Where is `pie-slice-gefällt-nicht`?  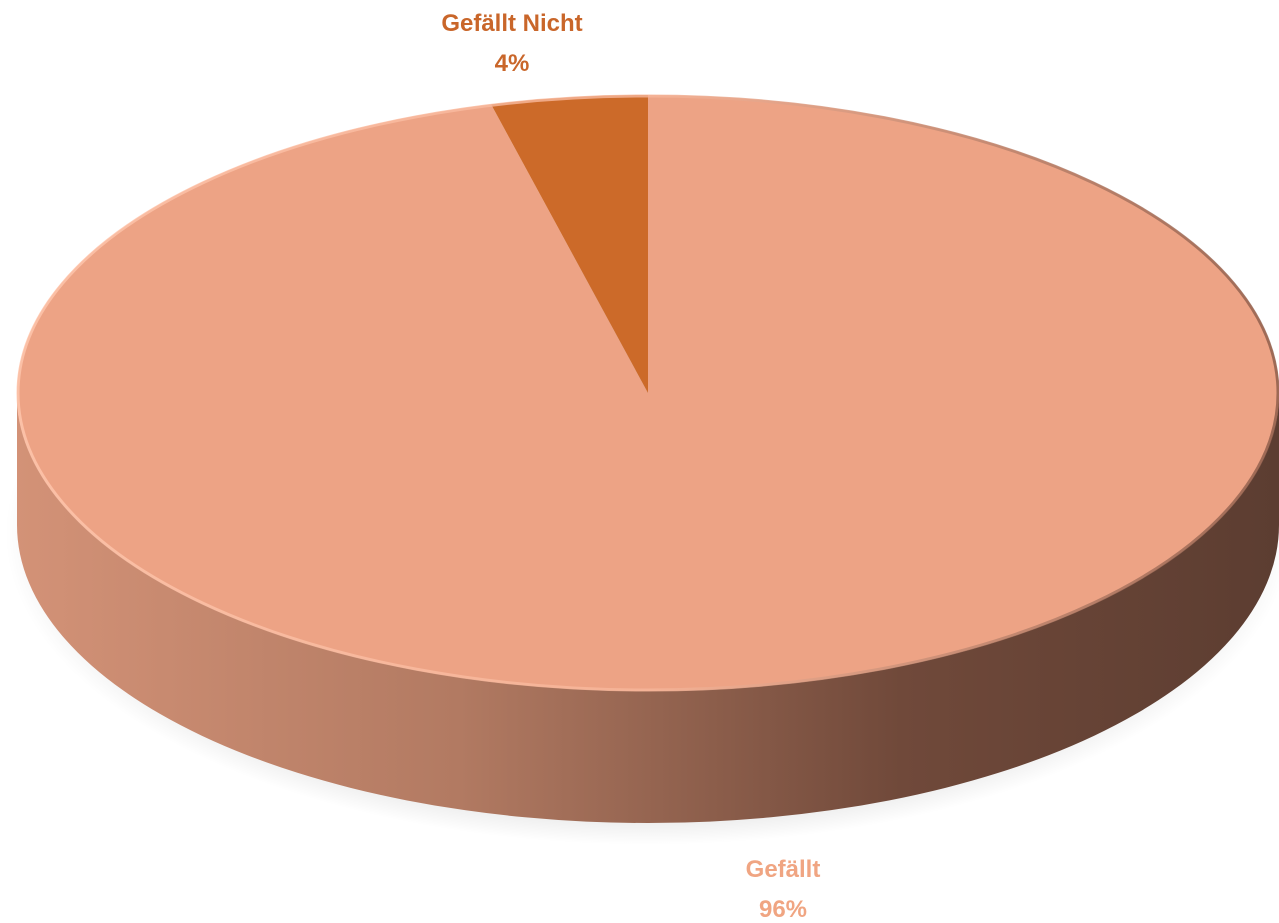
pie-slice-gefällt-nicht is located at coordinates (569, 244).